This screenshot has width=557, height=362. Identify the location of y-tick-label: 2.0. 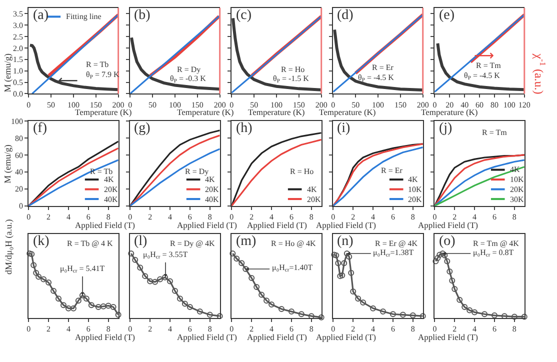
(18, 48).